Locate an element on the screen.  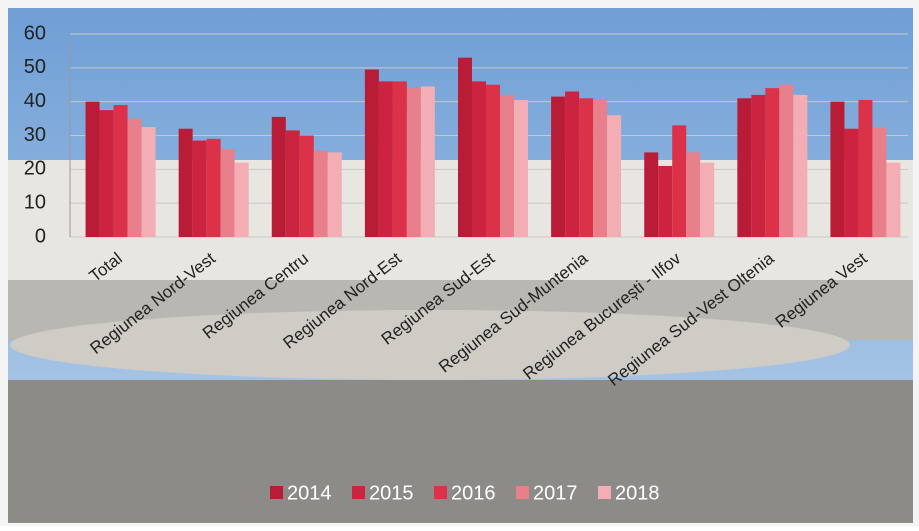
legend-label: 2015 is located at coordinates (391, 493).